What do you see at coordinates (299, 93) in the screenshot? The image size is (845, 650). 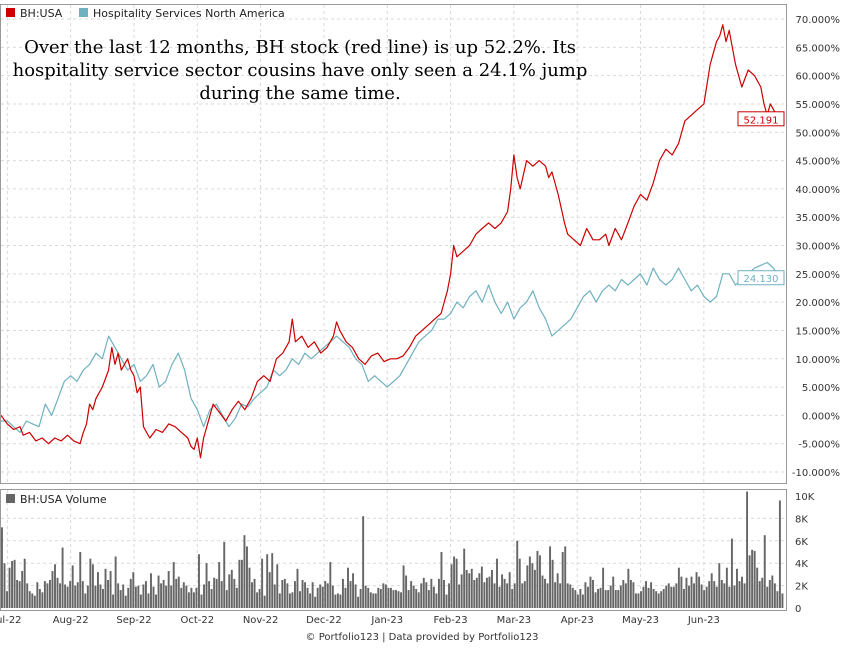 I see `annotation-line-3: during the same time.` at bounding box center [299, 93].